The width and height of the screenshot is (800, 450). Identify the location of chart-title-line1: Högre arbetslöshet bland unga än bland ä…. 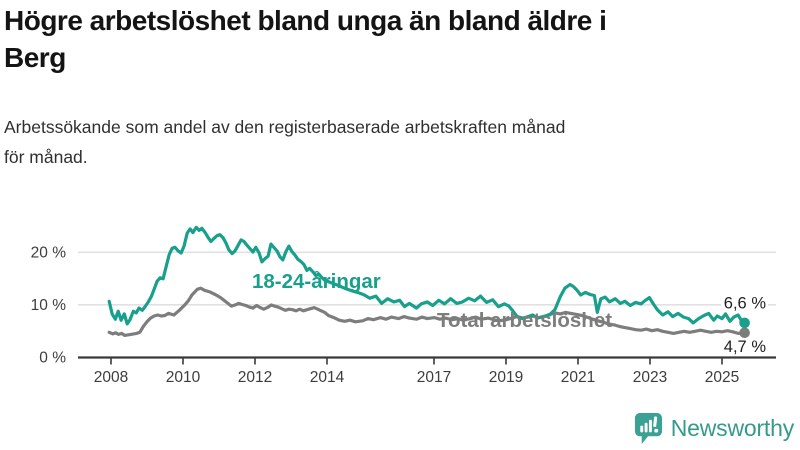
(305, 20).